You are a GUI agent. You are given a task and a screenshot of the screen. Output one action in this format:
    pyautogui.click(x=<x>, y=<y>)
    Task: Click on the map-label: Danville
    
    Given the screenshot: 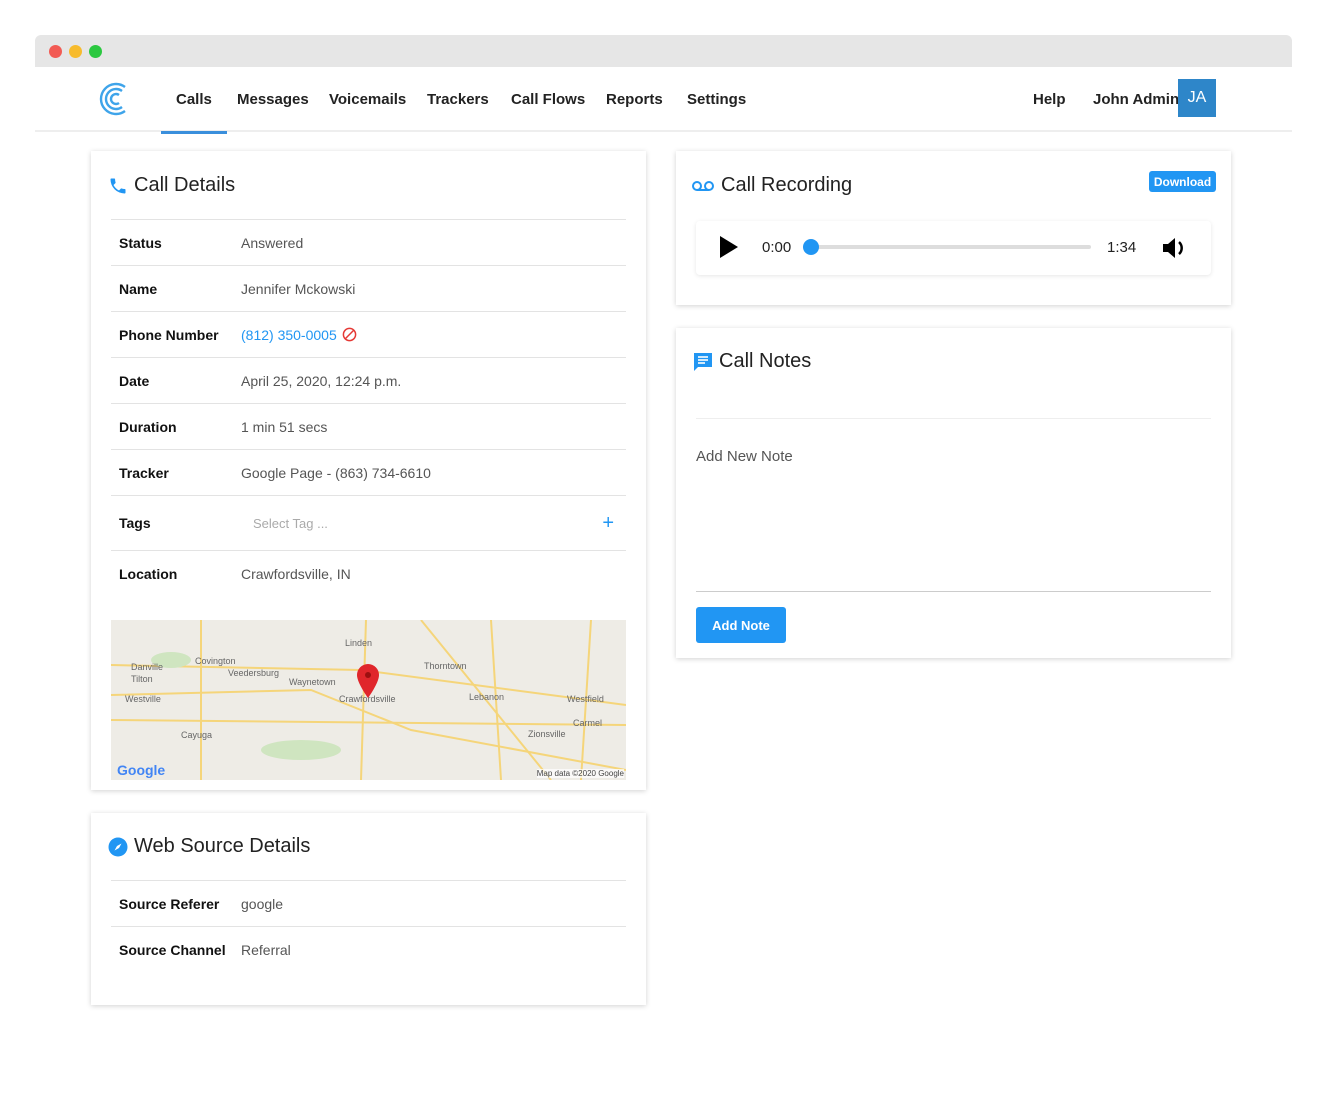 What is the action you would take?
    pyautogui.click(x=147, y=667)
    